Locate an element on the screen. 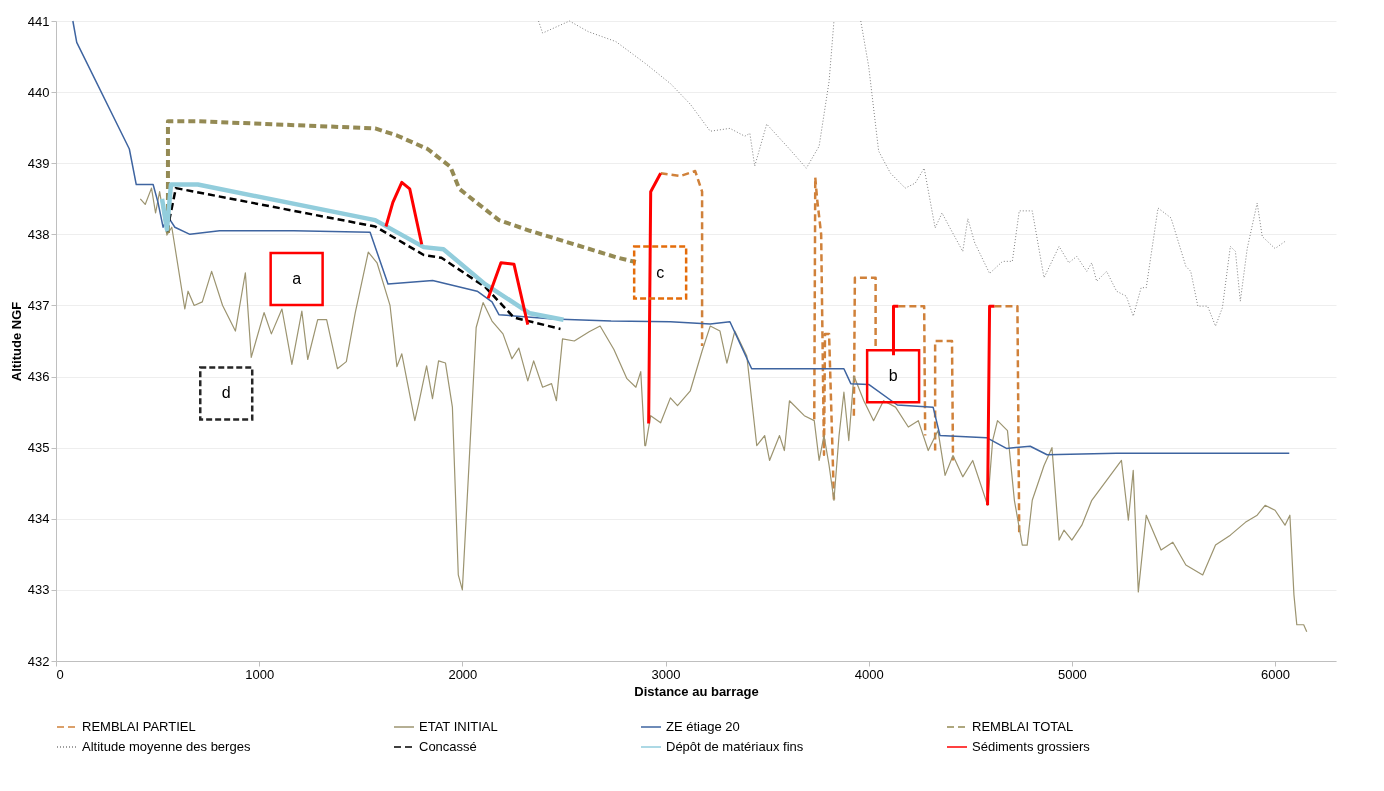  y-tick-label: 436 is located at coordinates (38, 377).